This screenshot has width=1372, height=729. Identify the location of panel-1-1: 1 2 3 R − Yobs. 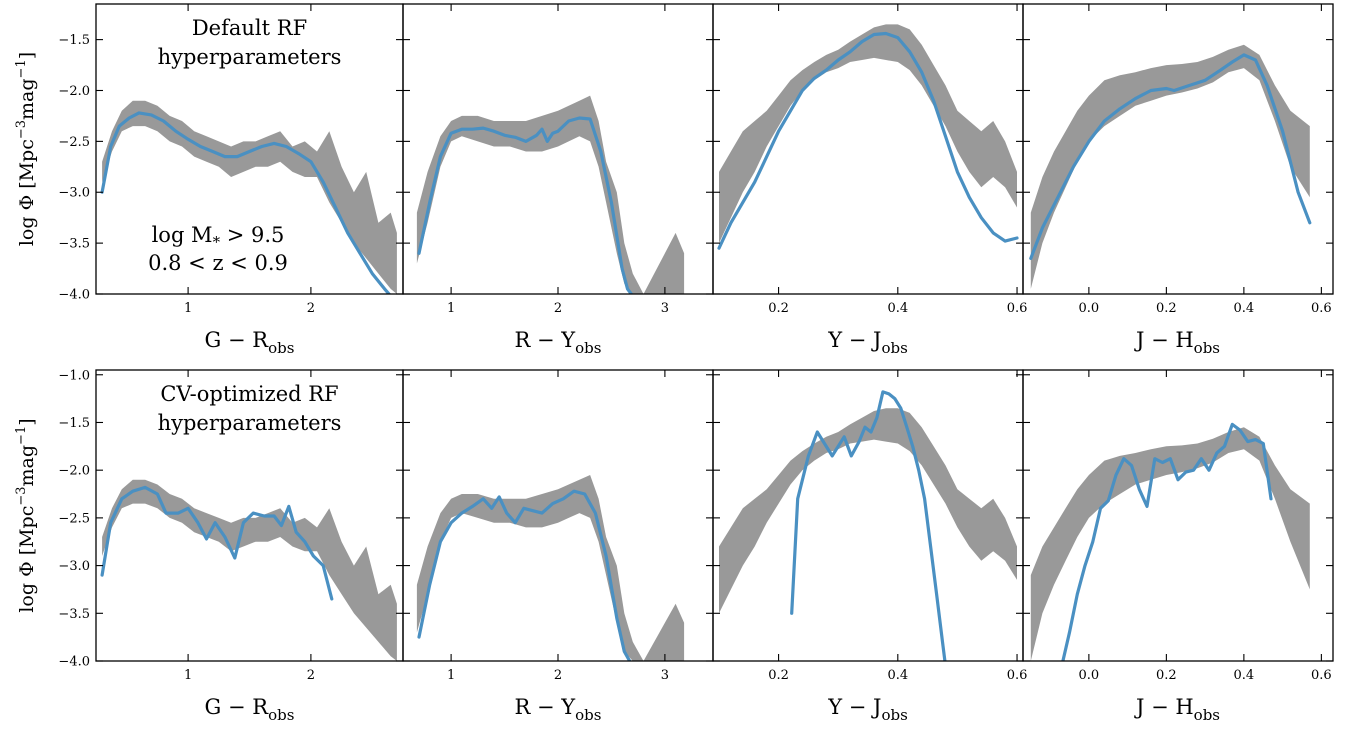
(558, 546).